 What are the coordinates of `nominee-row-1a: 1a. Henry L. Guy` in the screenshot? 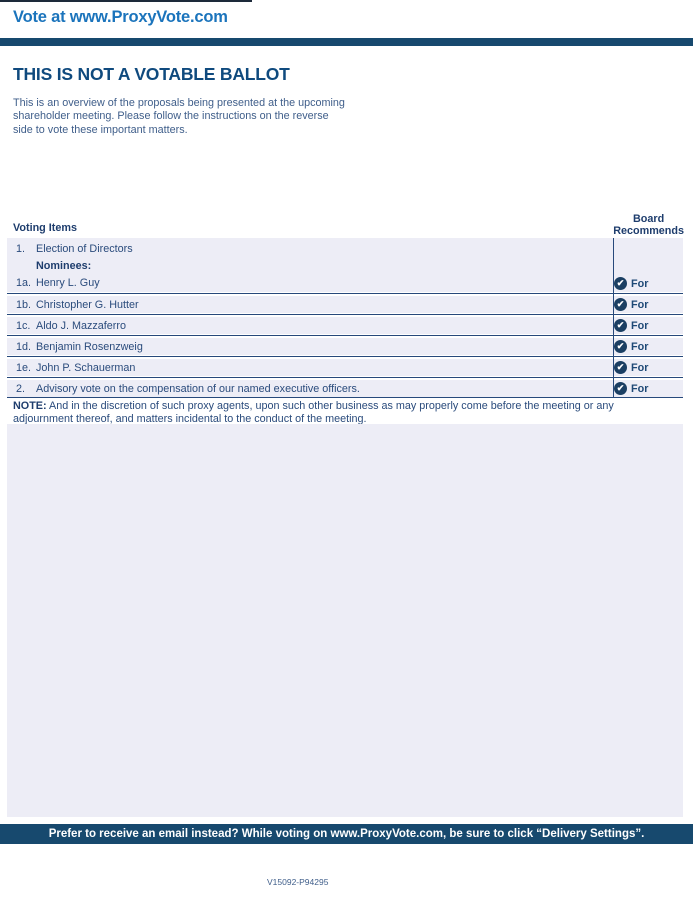 It's located at (312, 283).